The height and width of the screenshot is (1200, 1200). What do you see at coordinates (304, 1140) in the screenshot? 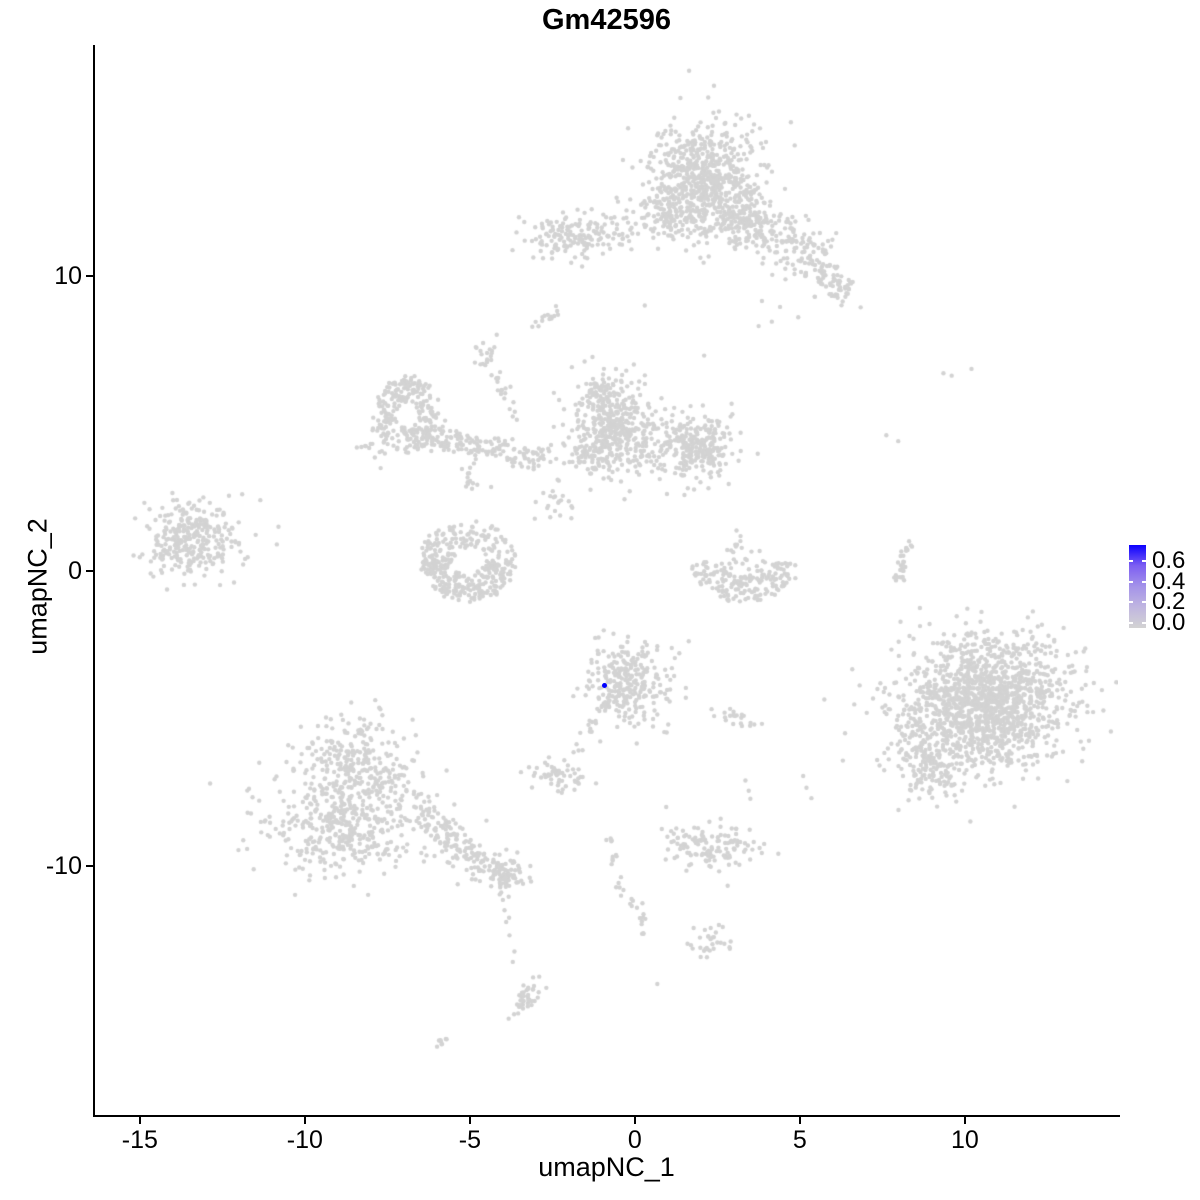
I see `x-axis-tick-label: -10` at bounding box center [304, 1140].